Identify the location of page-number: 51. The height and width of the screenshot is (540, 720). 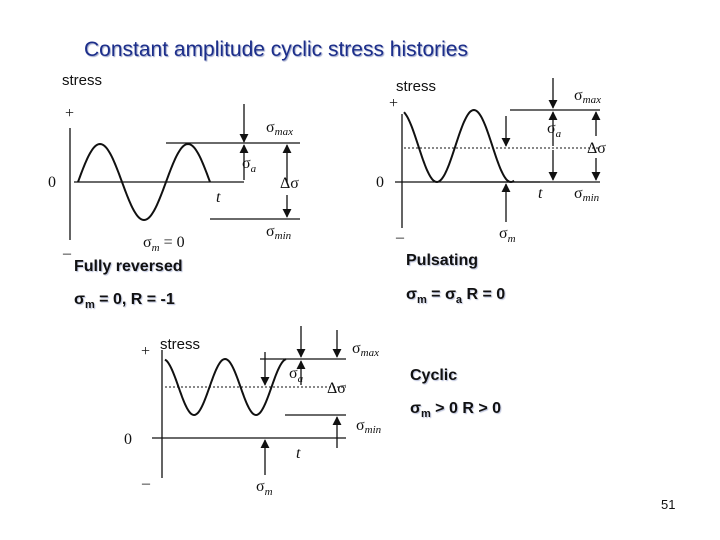
(668, 504).